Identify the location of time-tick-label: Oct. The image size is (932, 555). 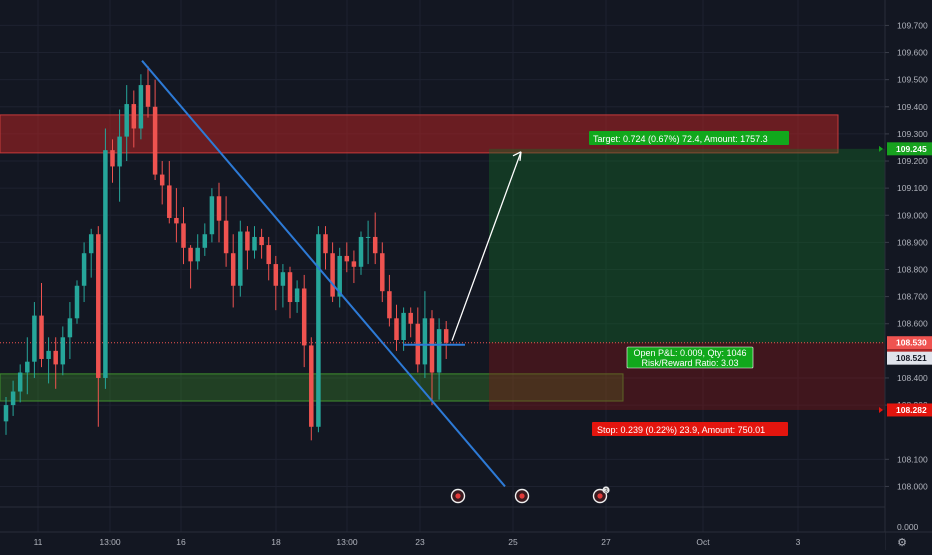
(703, 542).